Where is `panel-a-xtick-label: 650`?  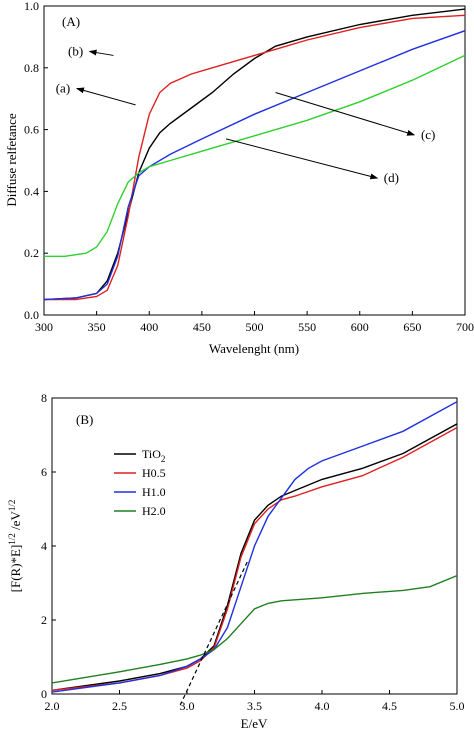
panel-a-xtick-label: 650 is located at coordinates (412, 327).